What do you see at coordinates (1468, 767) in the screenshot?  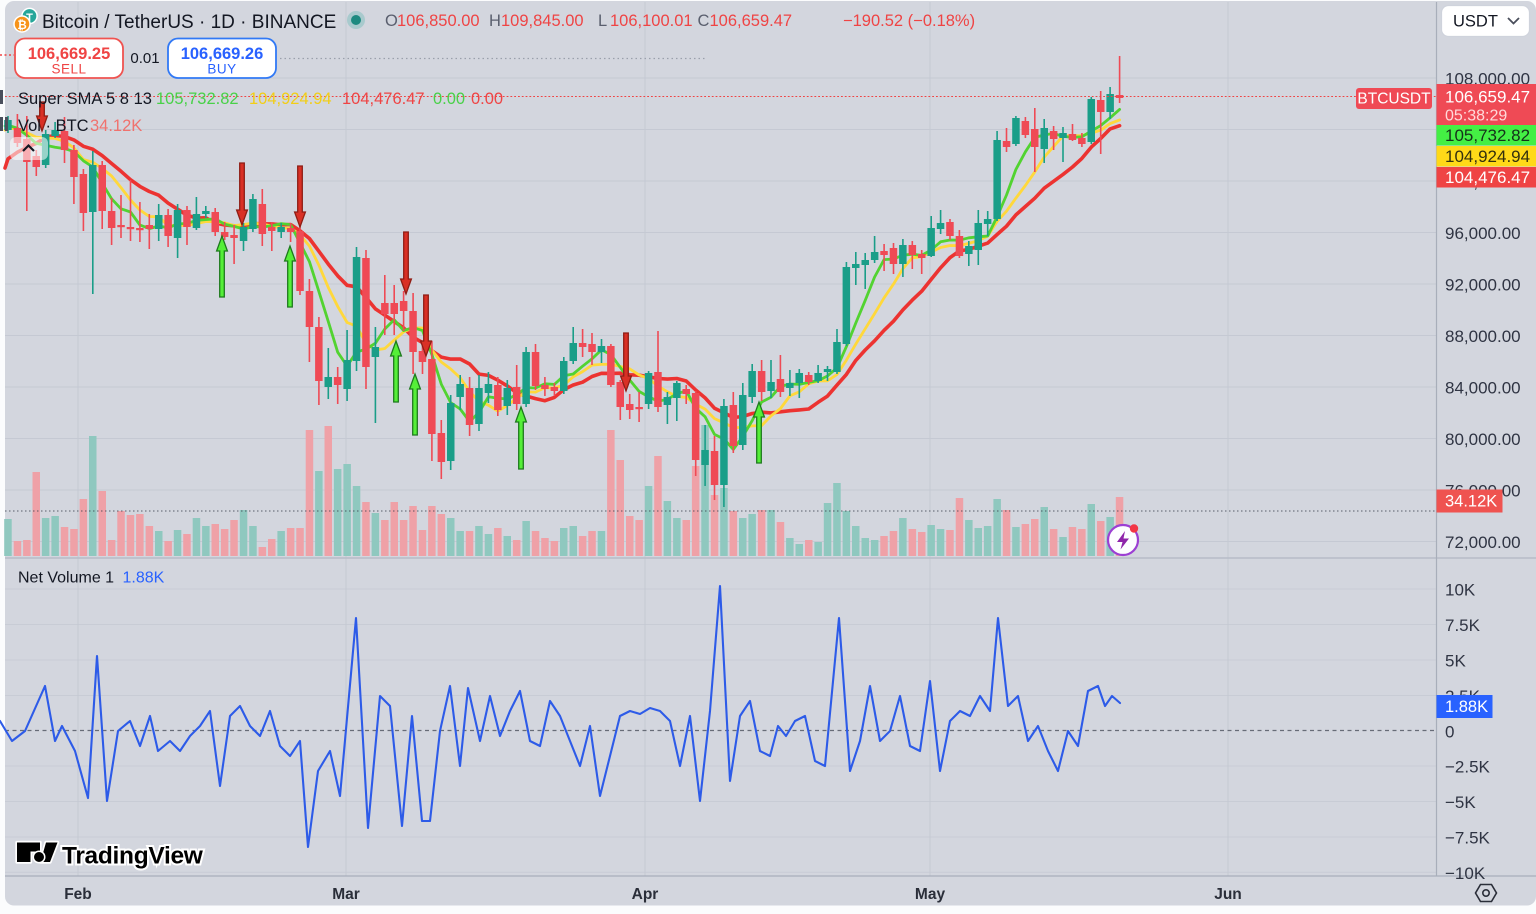 I see `svg-text: −2.5K` at bounding box center [1468, 767].